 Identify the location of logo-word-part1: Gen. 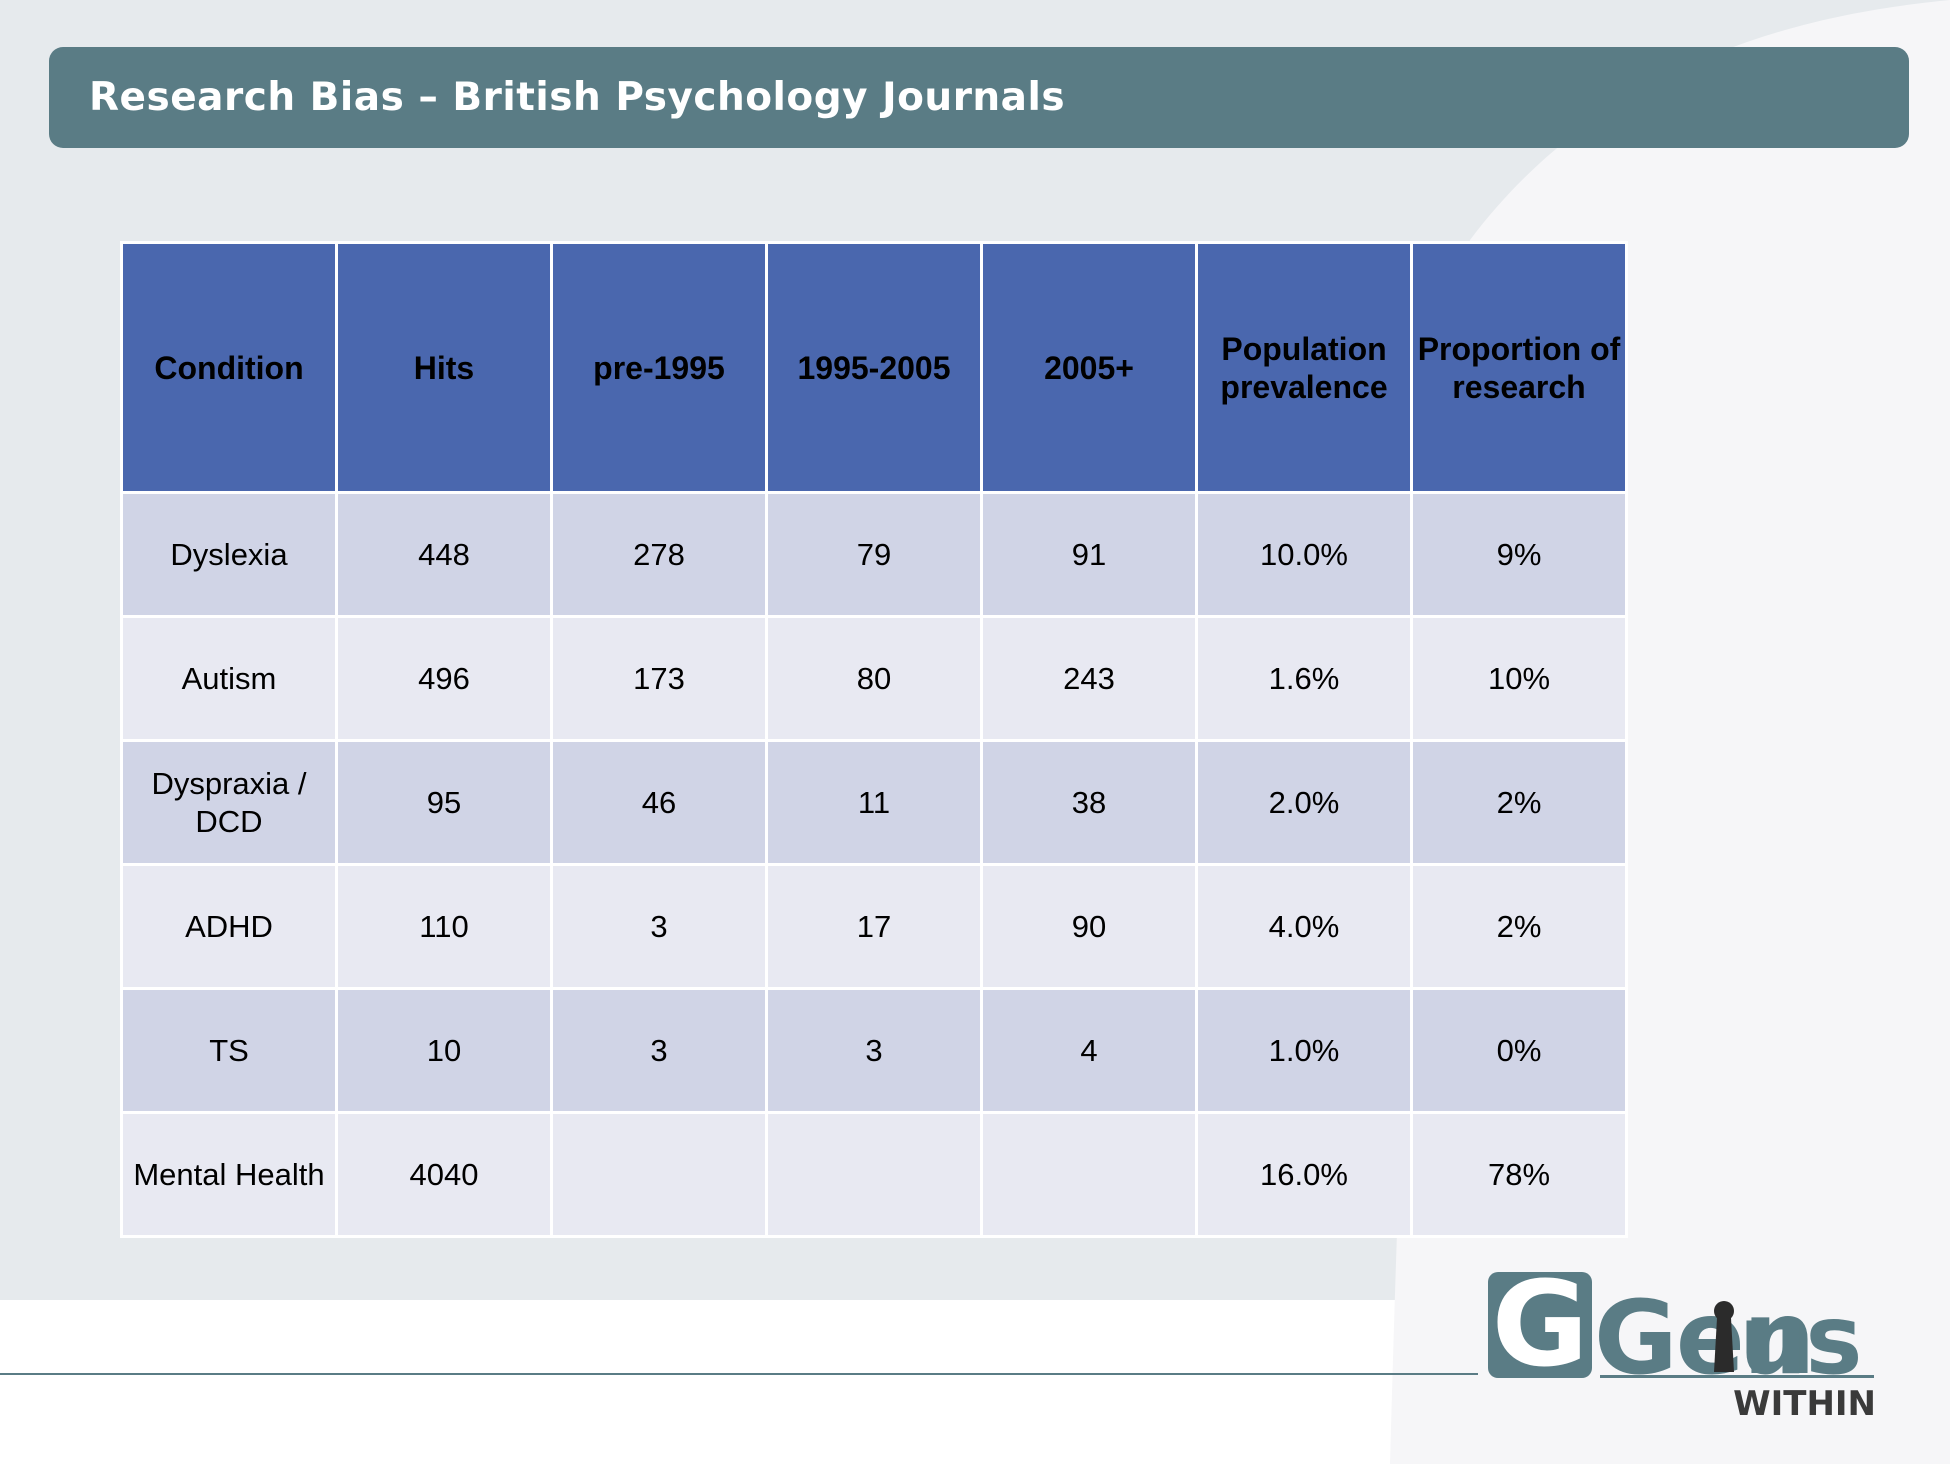
(1704, 1338).